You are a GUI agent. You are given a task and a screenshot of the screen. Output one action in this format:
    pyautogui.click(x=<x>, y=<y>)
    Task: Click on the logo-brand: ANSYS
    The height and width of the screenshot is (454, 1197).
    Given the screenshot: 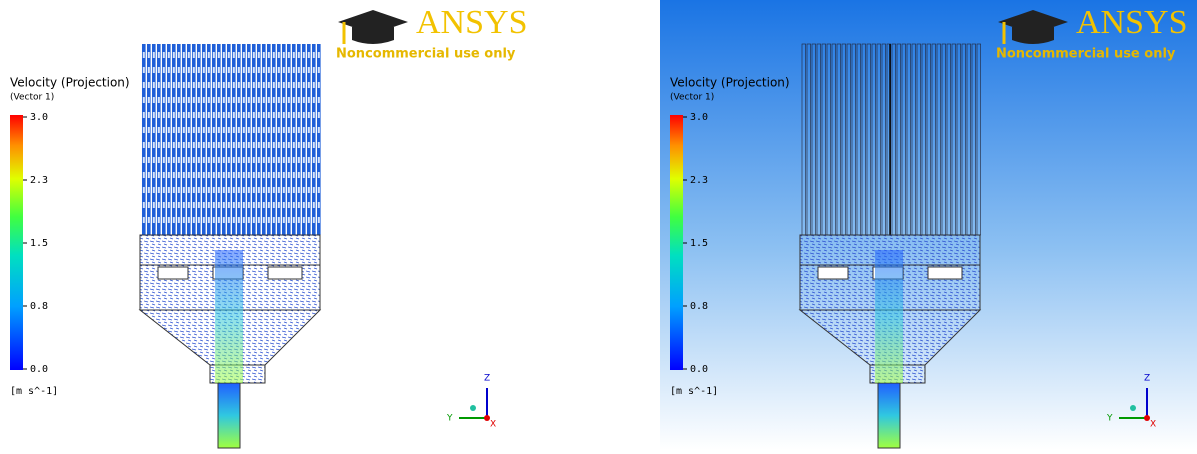 What is the action you would take?
    pyautogui.click(x=1131, y=22)
    